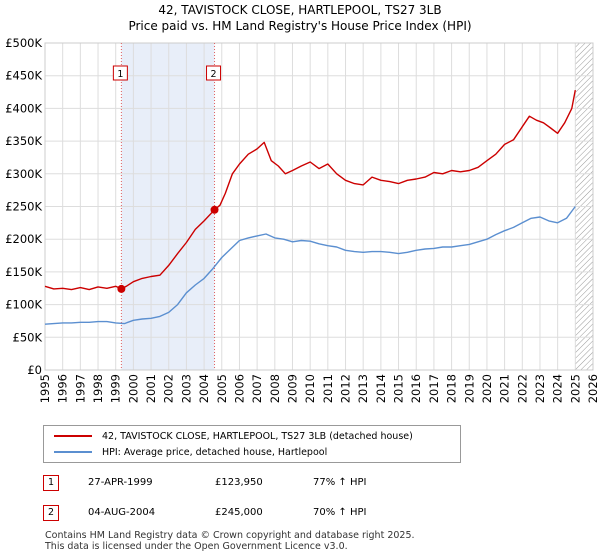 This screenshot has height=560, width=600. Describe the element at coordinates (23, 174) in the screenshot. I see `y-tick-label: £300K` at that location.